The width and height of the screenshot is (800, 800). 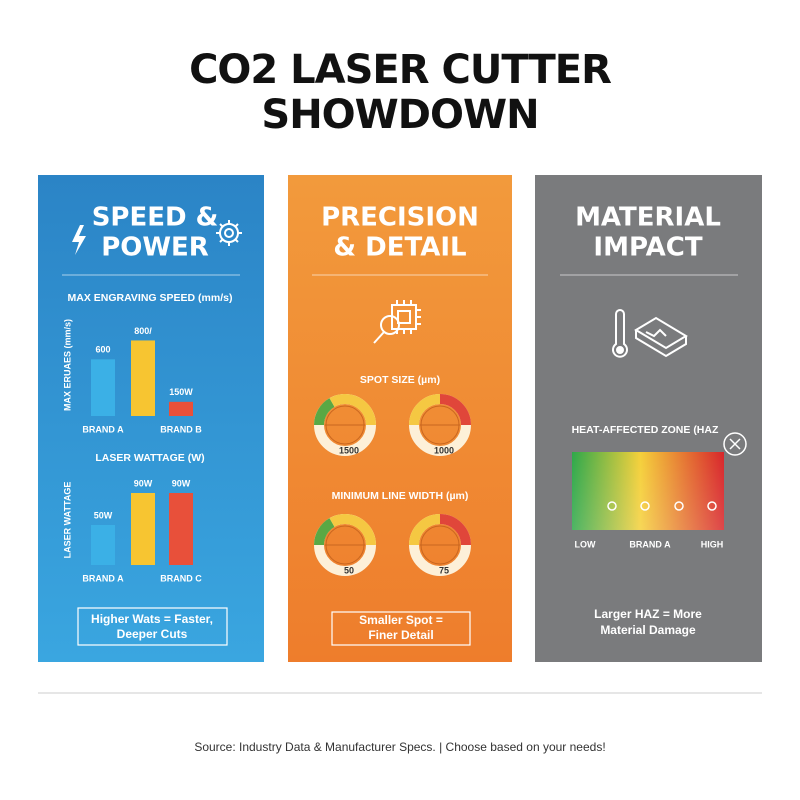 I want to click on lightning-icon, so click(x=79, y=240).